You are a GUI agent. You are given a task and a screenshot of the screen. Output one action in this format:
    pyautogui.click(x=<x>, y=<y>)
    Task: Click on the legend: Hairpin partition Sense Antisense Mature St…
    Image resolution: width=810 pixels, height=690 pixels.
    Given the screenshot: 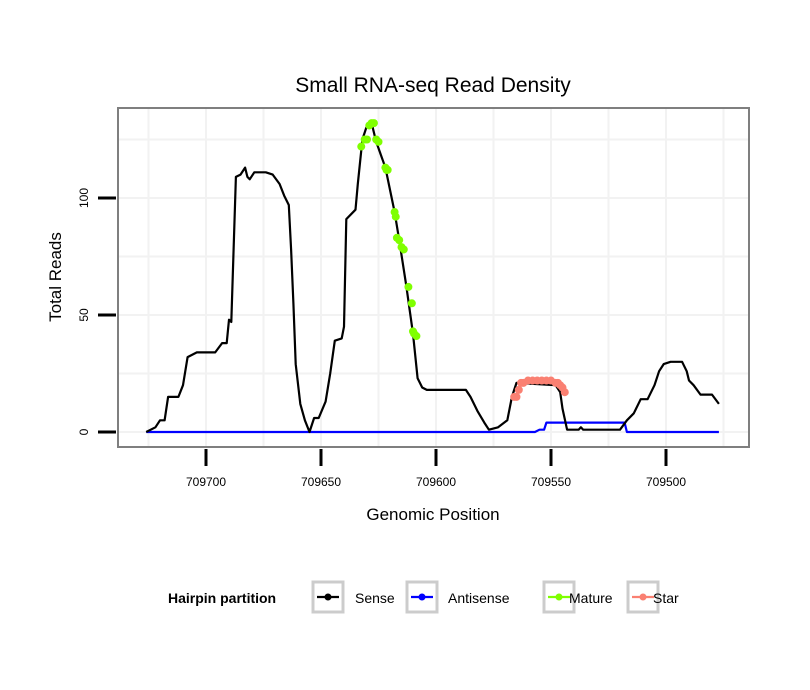 What is the action you would take?
    pyautogui.click(x=423, y=597)
    